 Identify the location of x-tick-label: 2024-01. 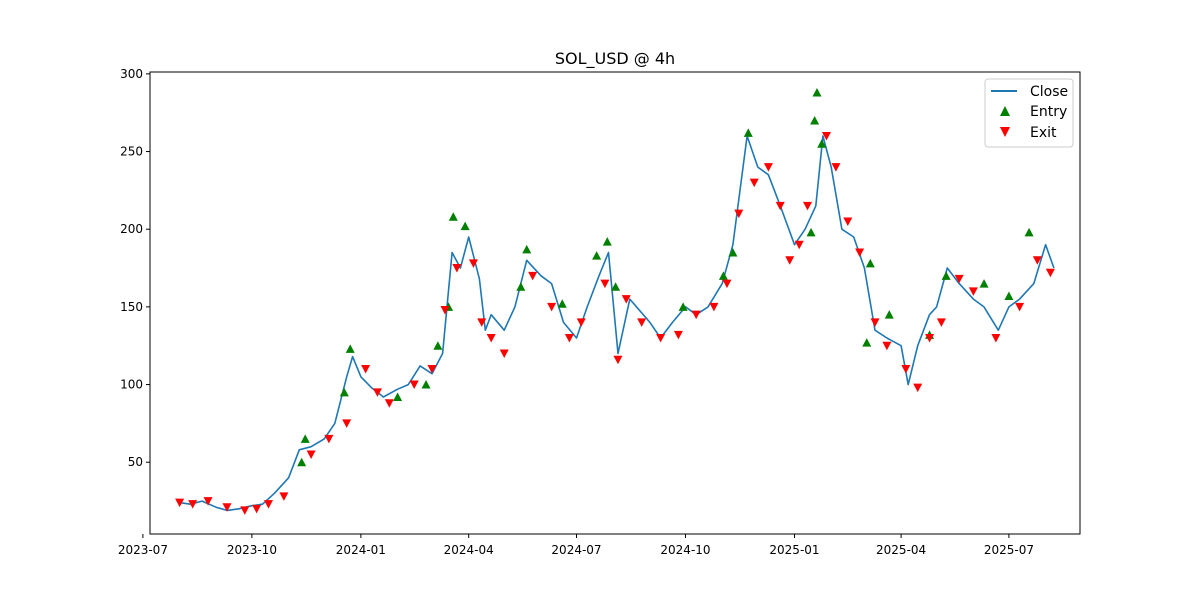
(361, 550).